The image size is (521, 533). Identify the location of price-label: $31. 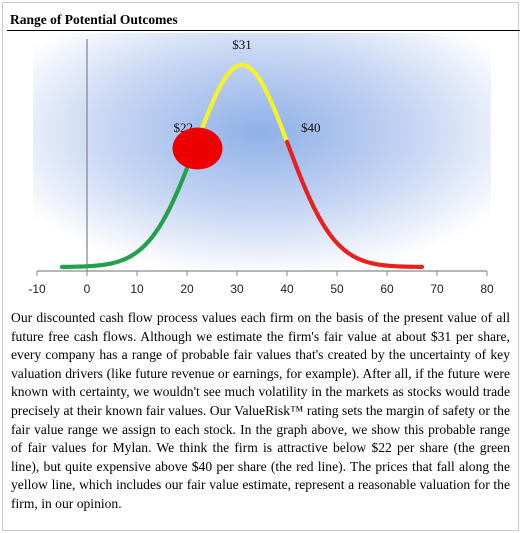
(242, 44).